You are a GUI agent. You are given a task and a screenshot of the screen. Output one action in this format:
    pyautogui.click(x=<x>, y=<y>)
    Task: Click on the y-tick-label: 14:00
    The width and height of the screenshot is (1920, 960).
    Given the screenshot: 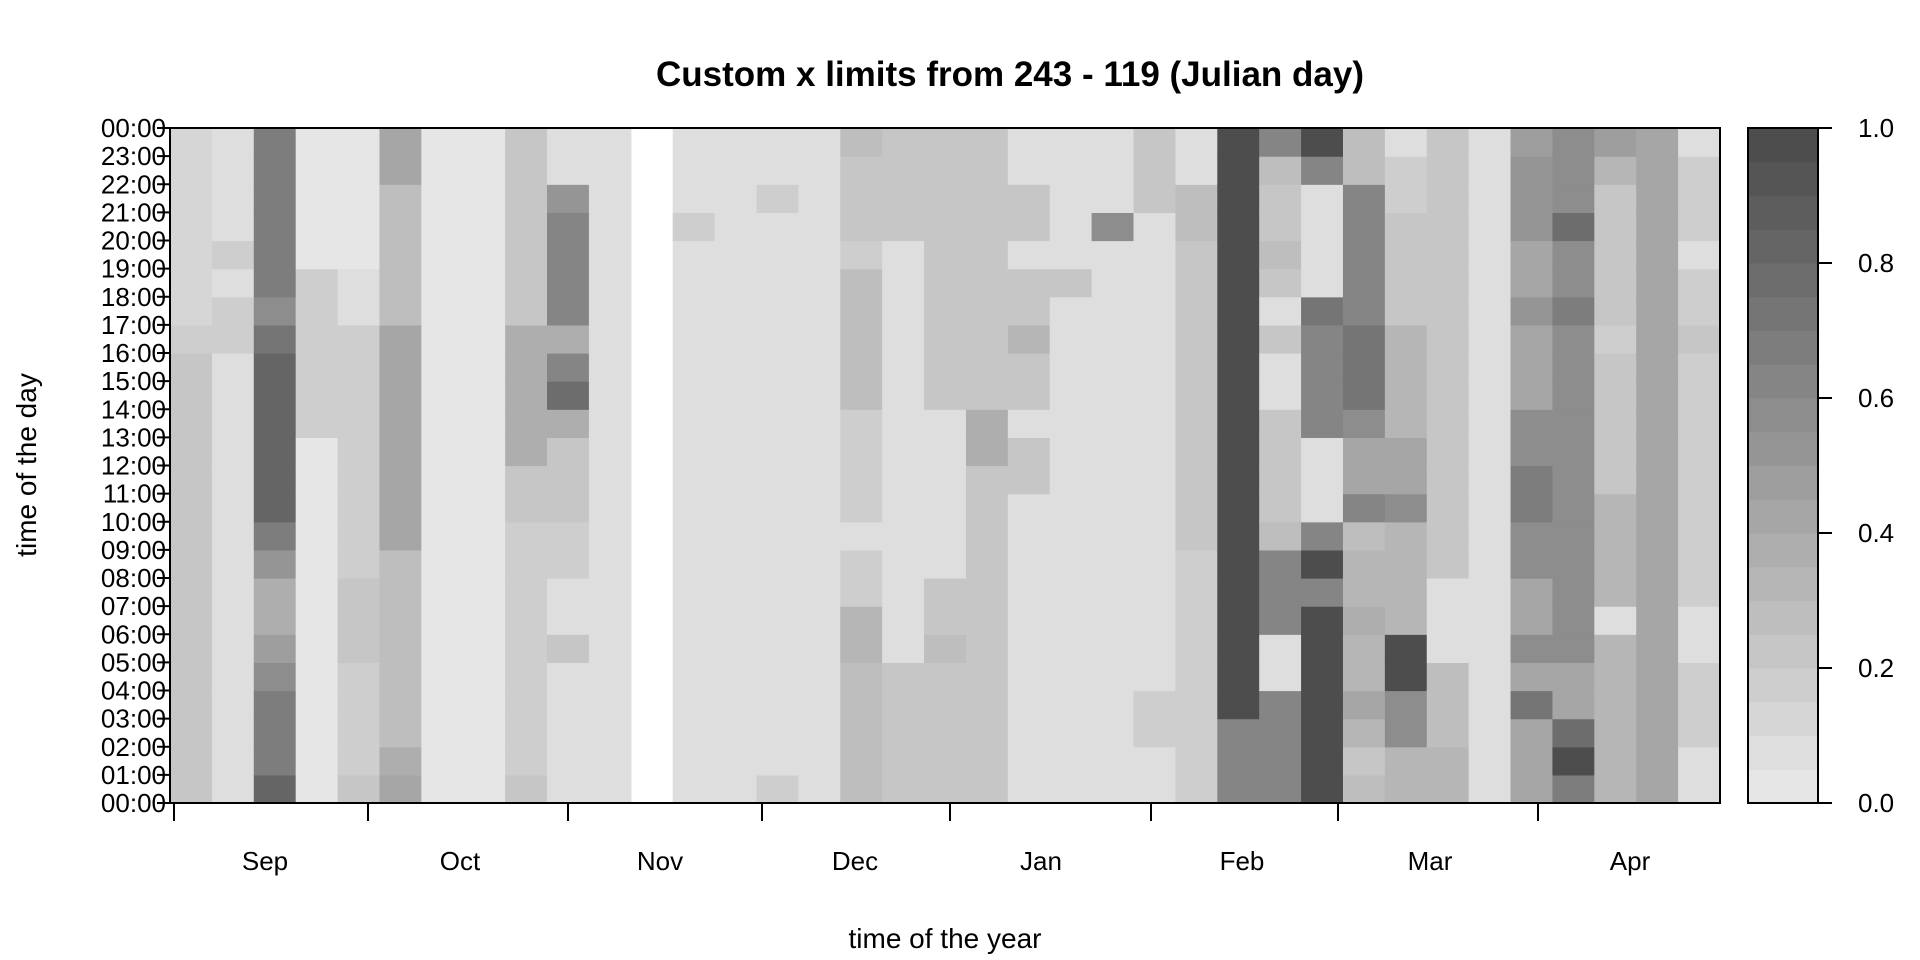 What is the action you would take?
    pyautogui.click(x=133, y=409)
    